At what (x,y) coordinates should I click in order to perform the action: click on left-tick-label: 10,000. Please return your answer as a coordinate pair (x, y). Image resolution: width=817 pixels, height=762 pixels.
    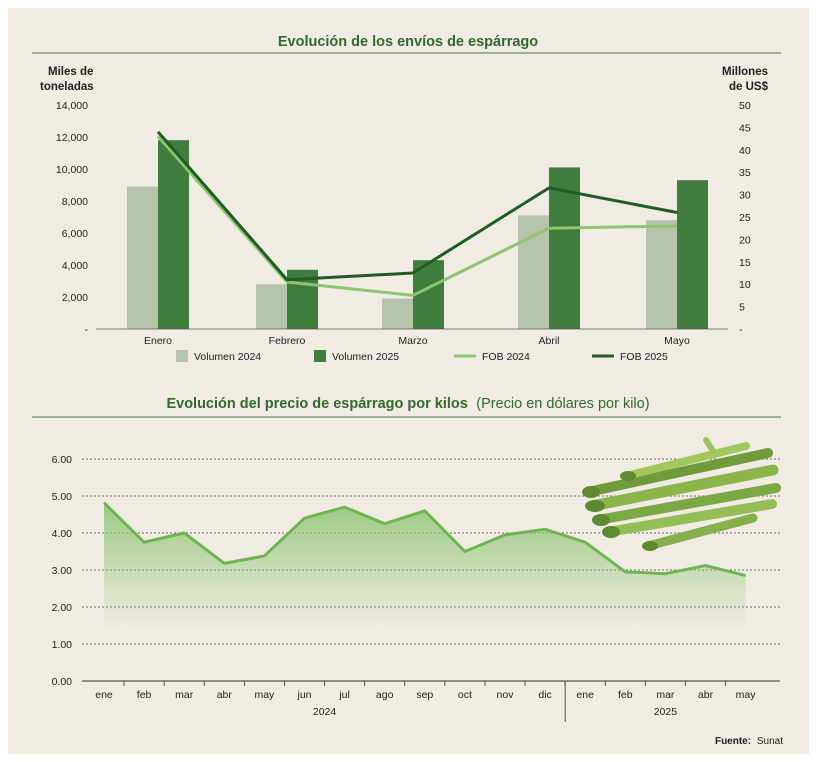
    Looking at the image, I should click on (72, 170).